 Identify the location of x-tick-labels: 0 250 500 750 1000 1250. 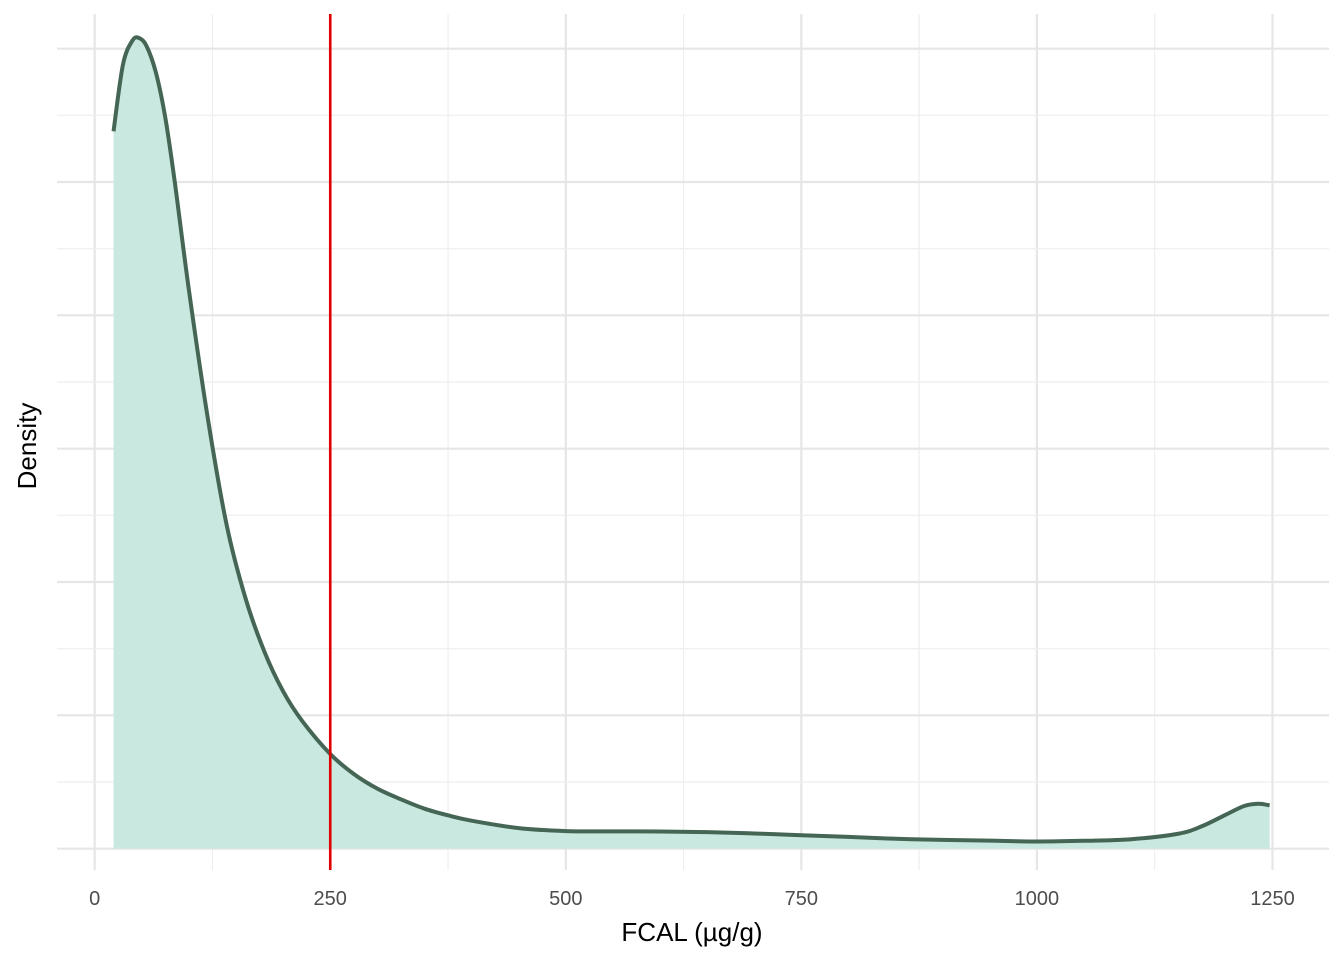
(692, 899).